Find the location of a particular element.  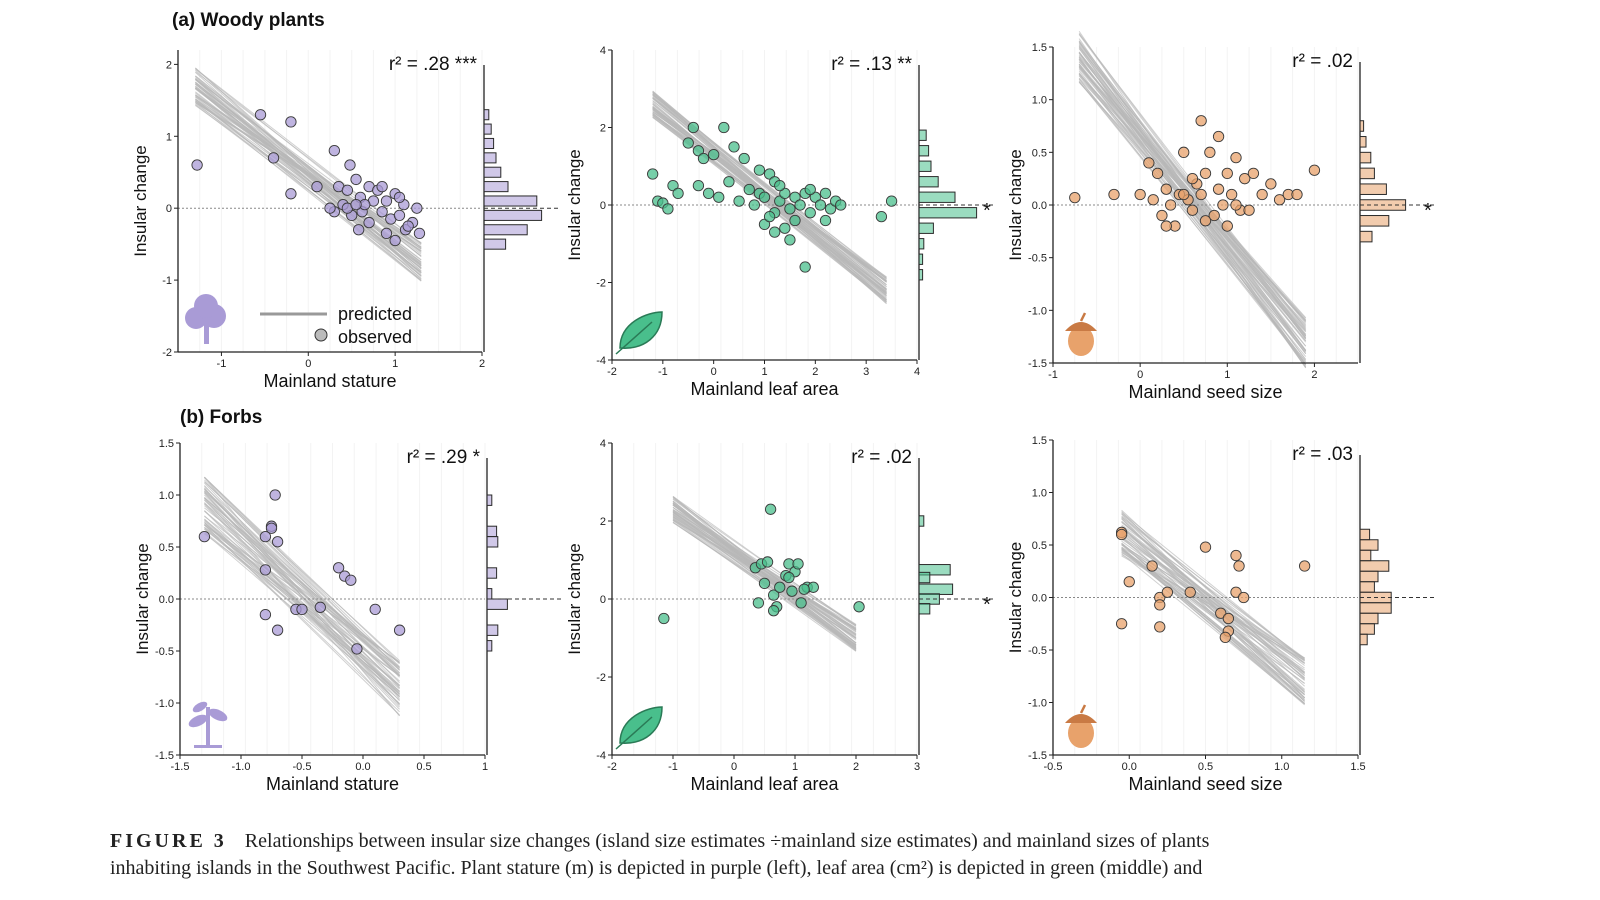

y-tick-label: -0.5 is located at coordinates (164, 652).